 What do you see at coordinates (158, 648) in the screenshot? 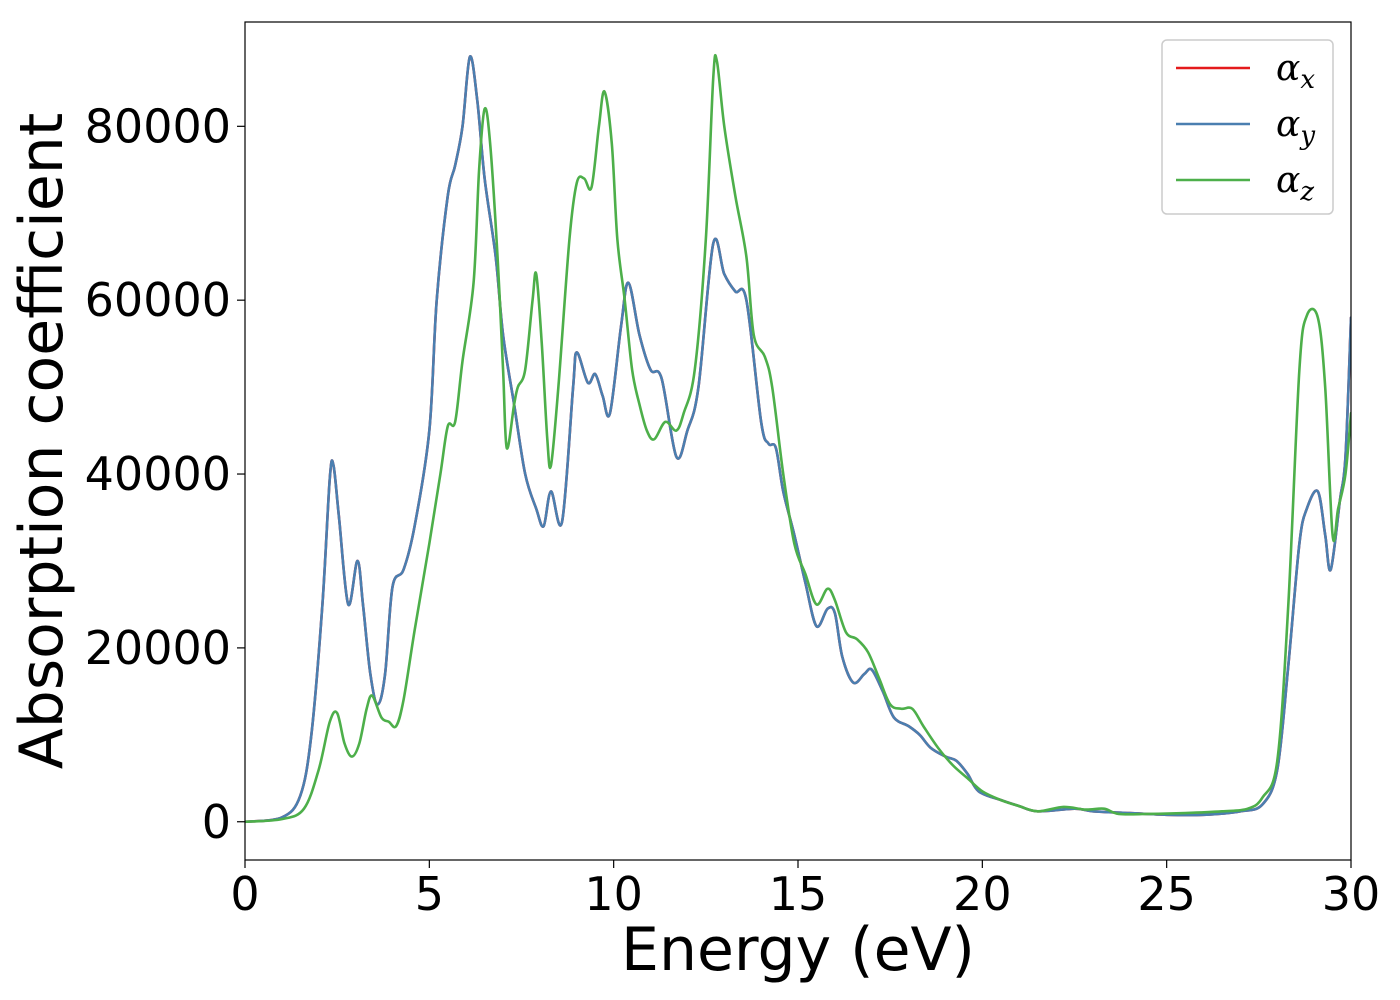
I see `y-tick-label: 20000` at bounding box center [158, 648].